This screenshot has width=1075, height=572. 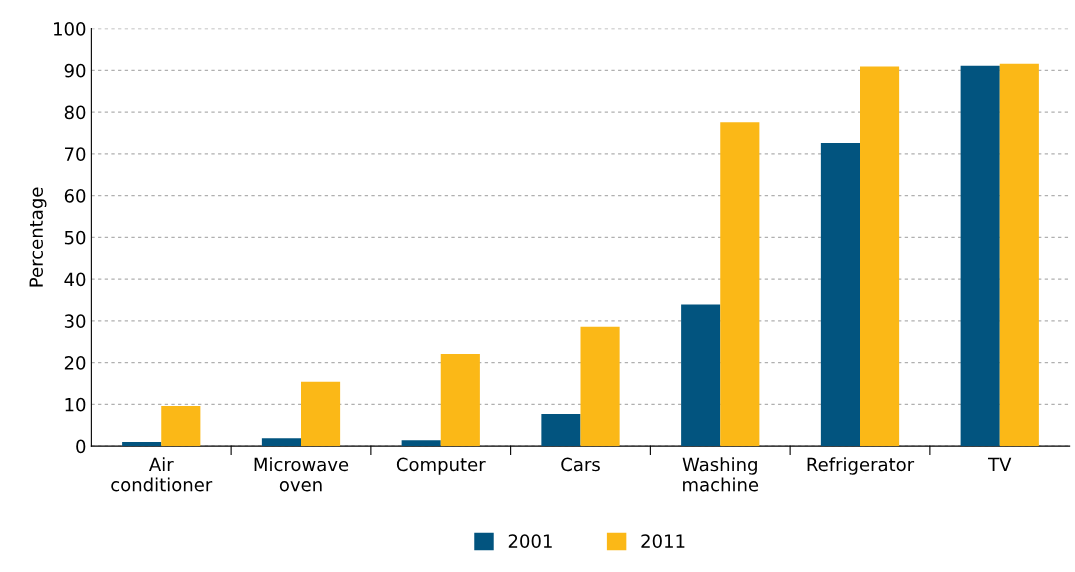 What do you see at coordinates (301, 474) in the screenshot?
I see `x-tick-label: Microwave oven` at bounding box center [301, 474].